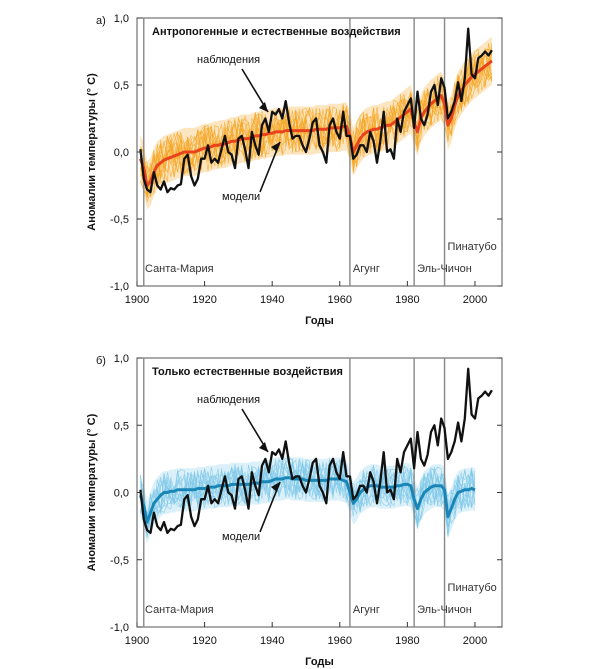 The width and height of the screenshot is (600, 669). What do you see at coordinates (101, 361) in the screenshot?
I see `panel-label: б)` at bounding box center [101, 361].